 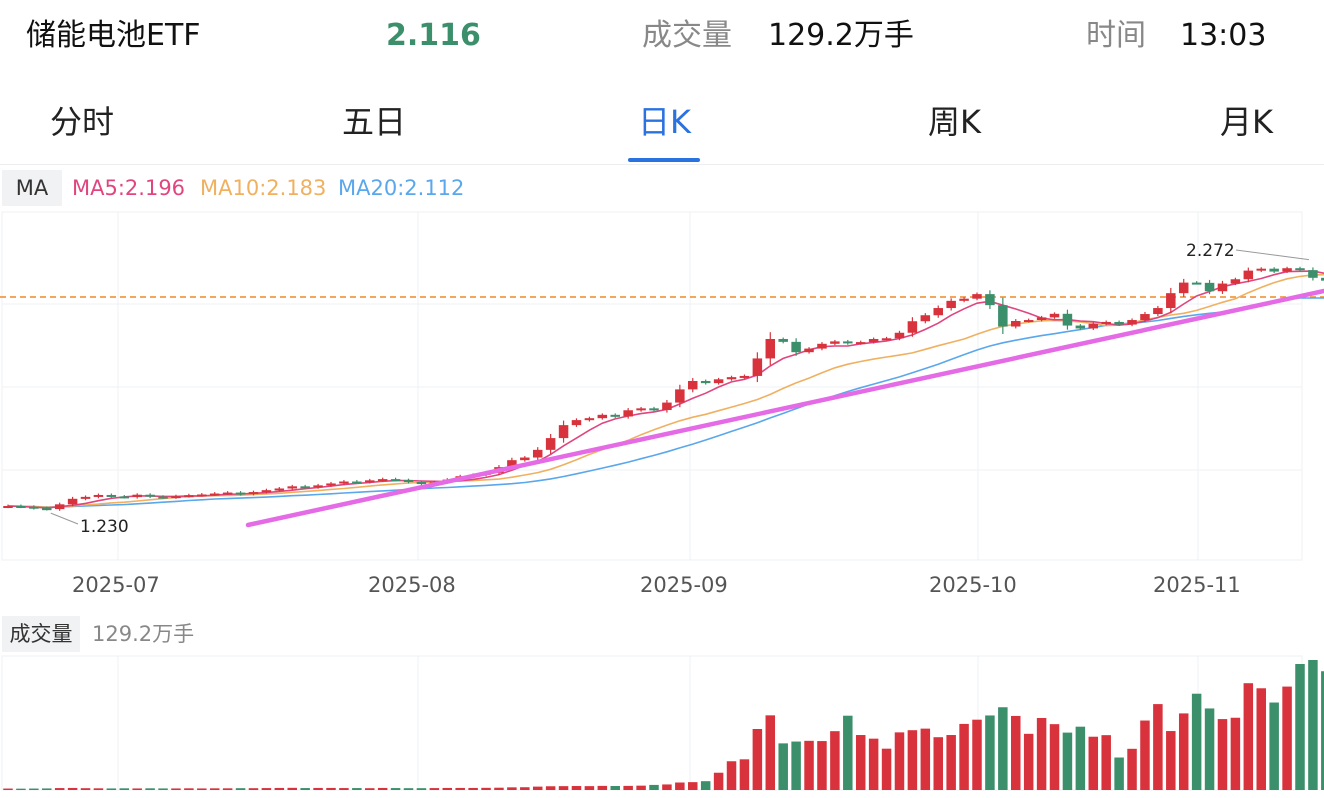 I want to click on tab-monthly-k: 月K, so click(x=1246, y=122).